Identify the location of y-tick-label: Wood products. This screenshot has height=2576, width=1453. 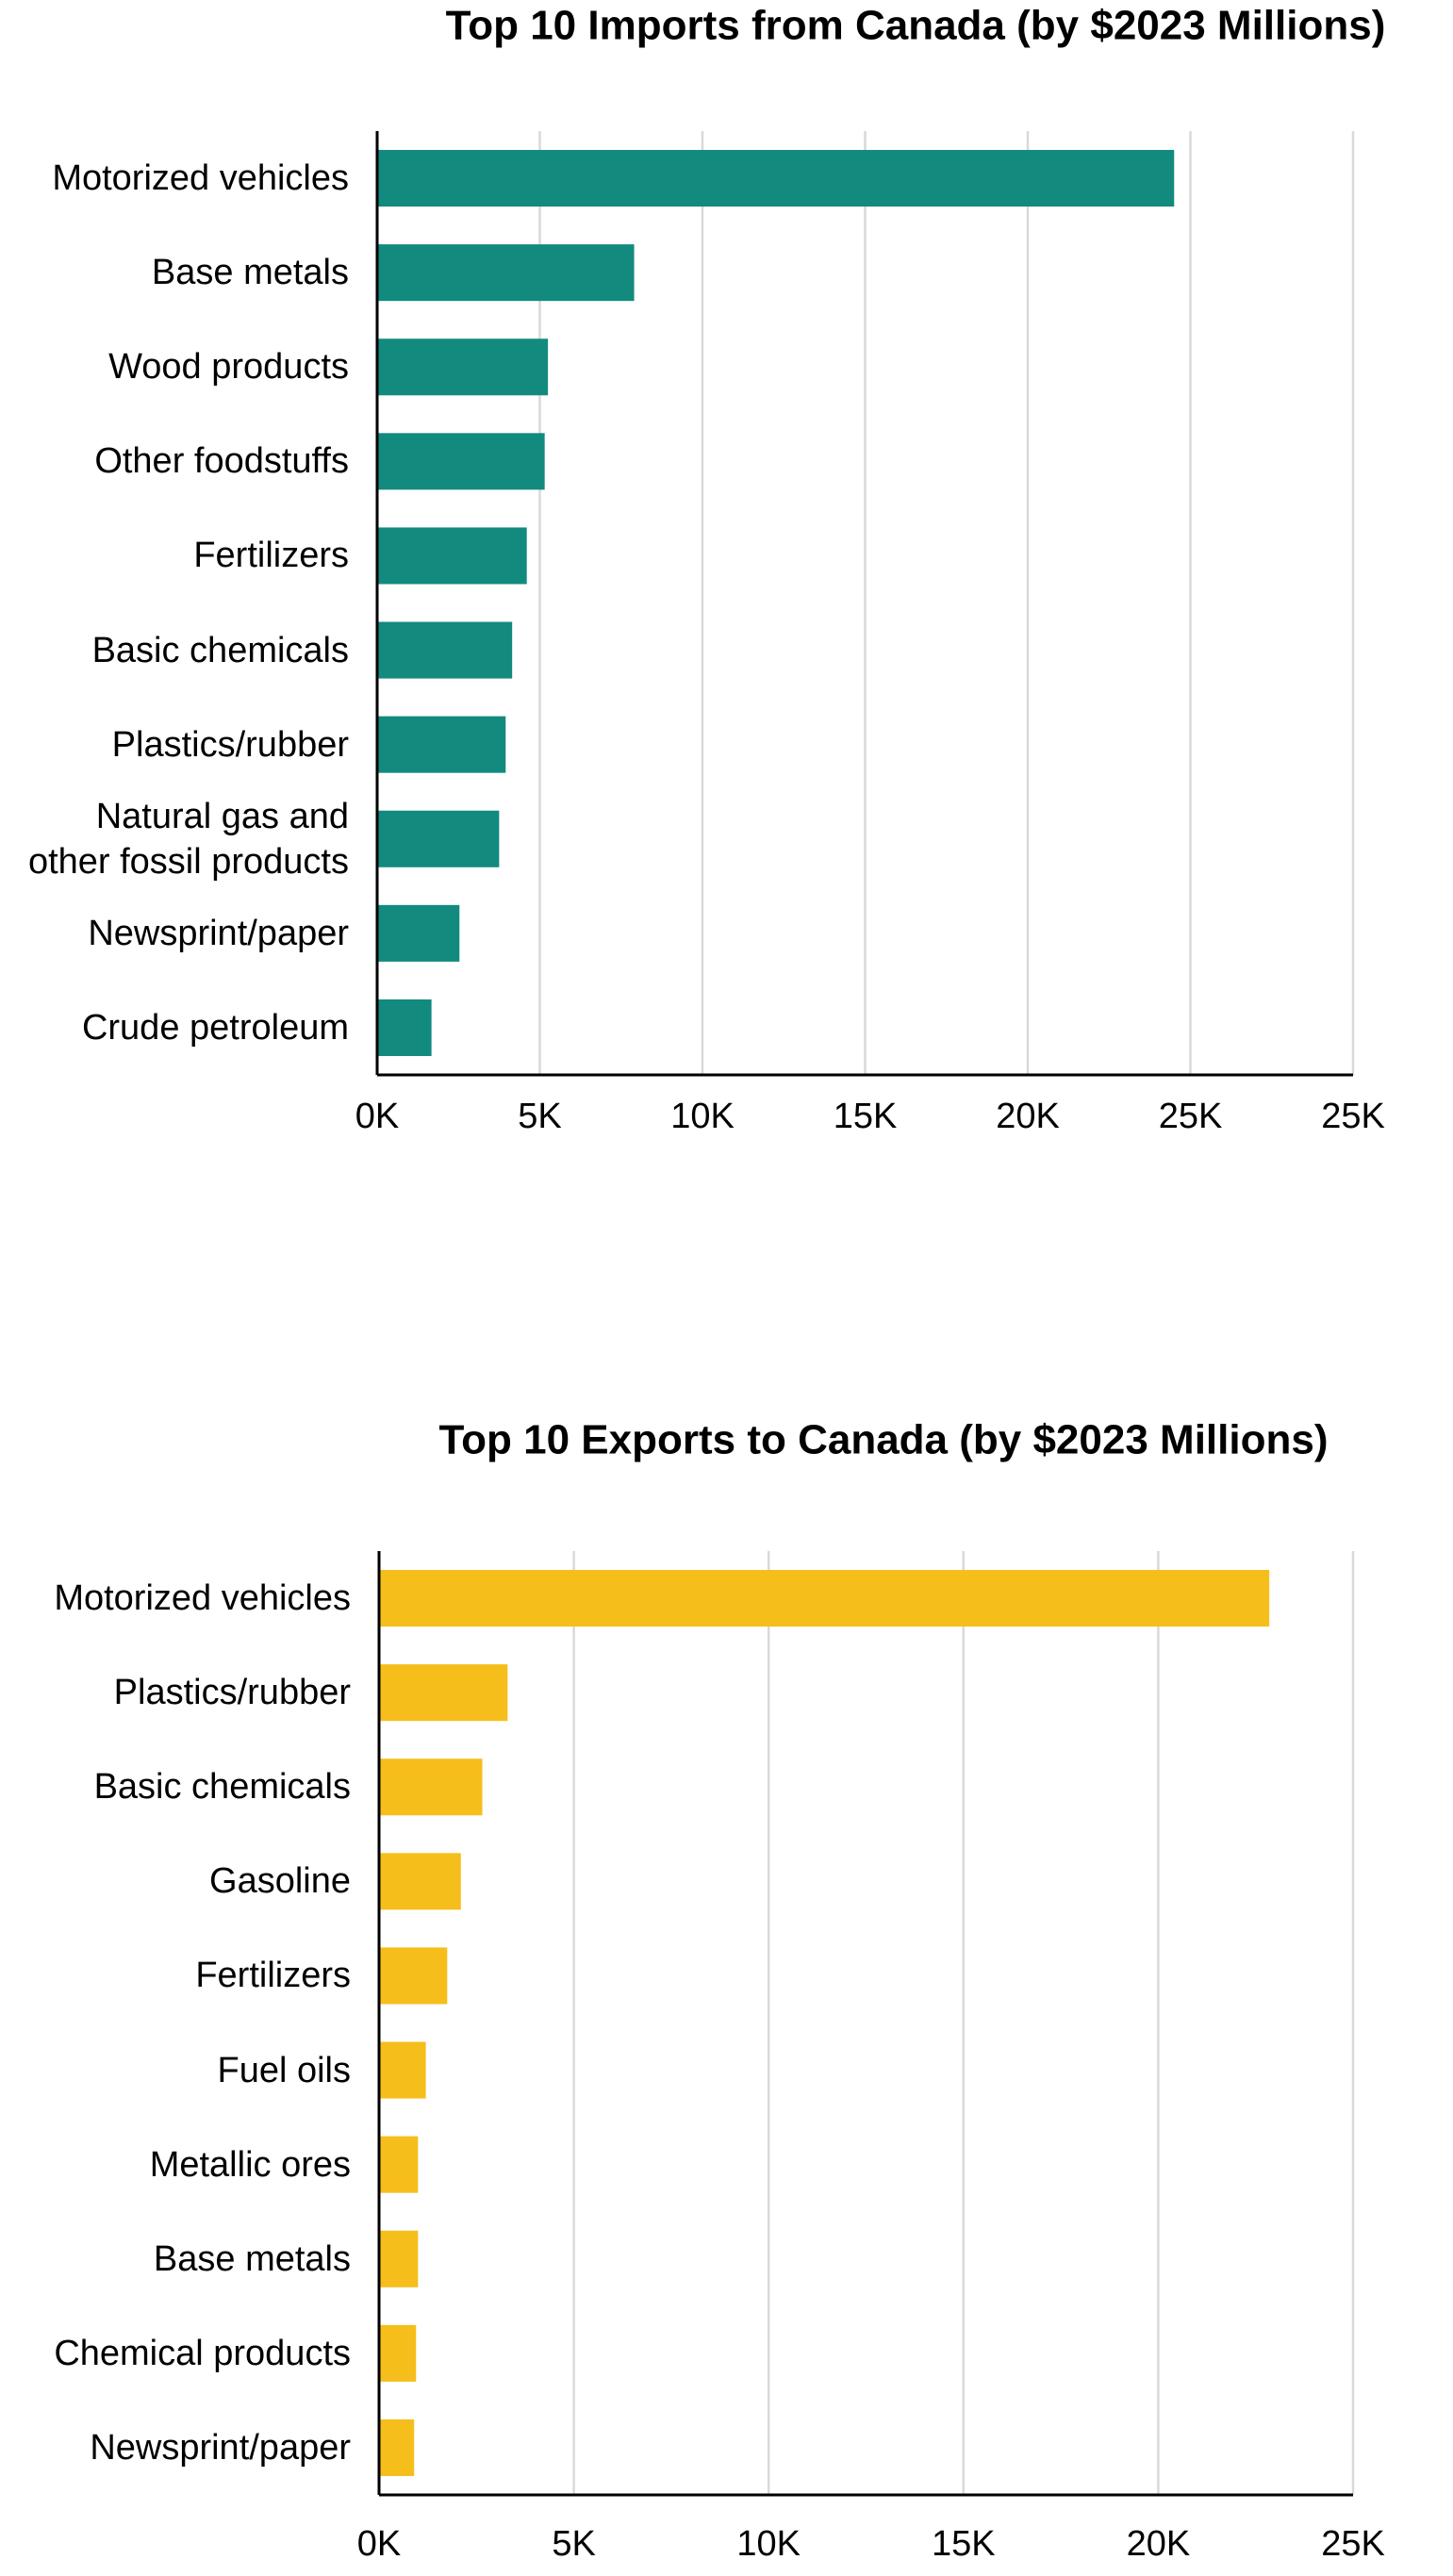
(228, 367).